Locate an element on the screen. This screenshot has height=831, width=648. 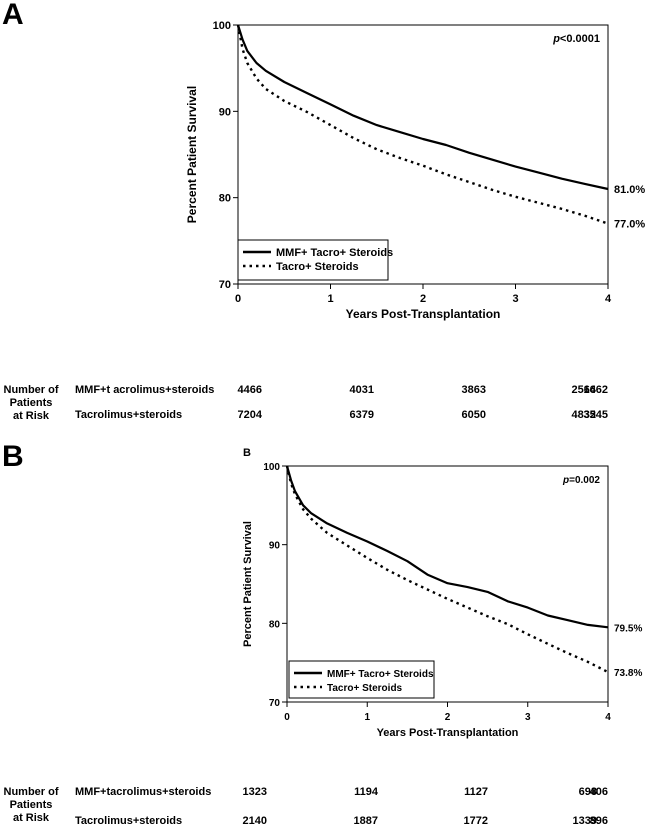
risk-value: 6379 is located at coordinates (361, 415).